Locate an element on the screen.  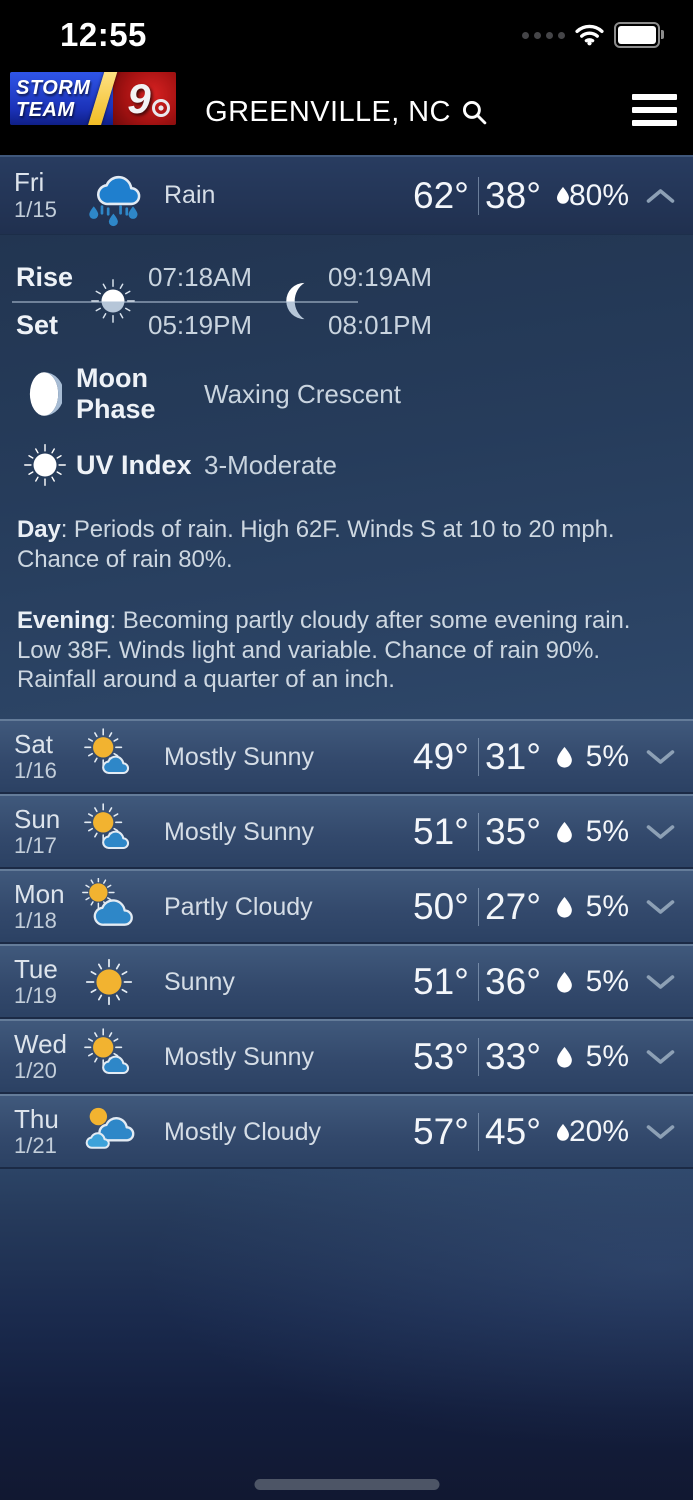
moon-rise-set-icon is located at coordinates (299, 301).